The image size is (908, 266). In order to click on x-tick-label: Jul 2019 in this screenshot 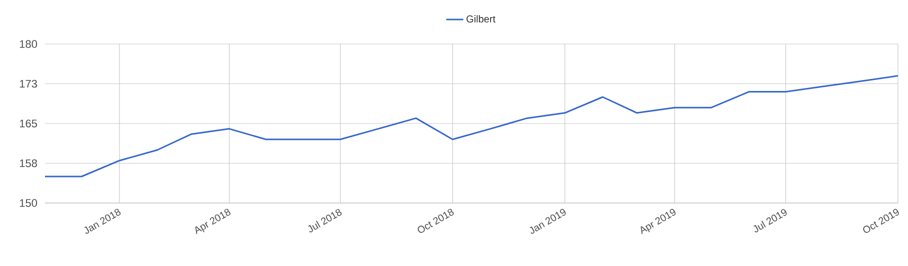, I will do `click(770, 220)`.